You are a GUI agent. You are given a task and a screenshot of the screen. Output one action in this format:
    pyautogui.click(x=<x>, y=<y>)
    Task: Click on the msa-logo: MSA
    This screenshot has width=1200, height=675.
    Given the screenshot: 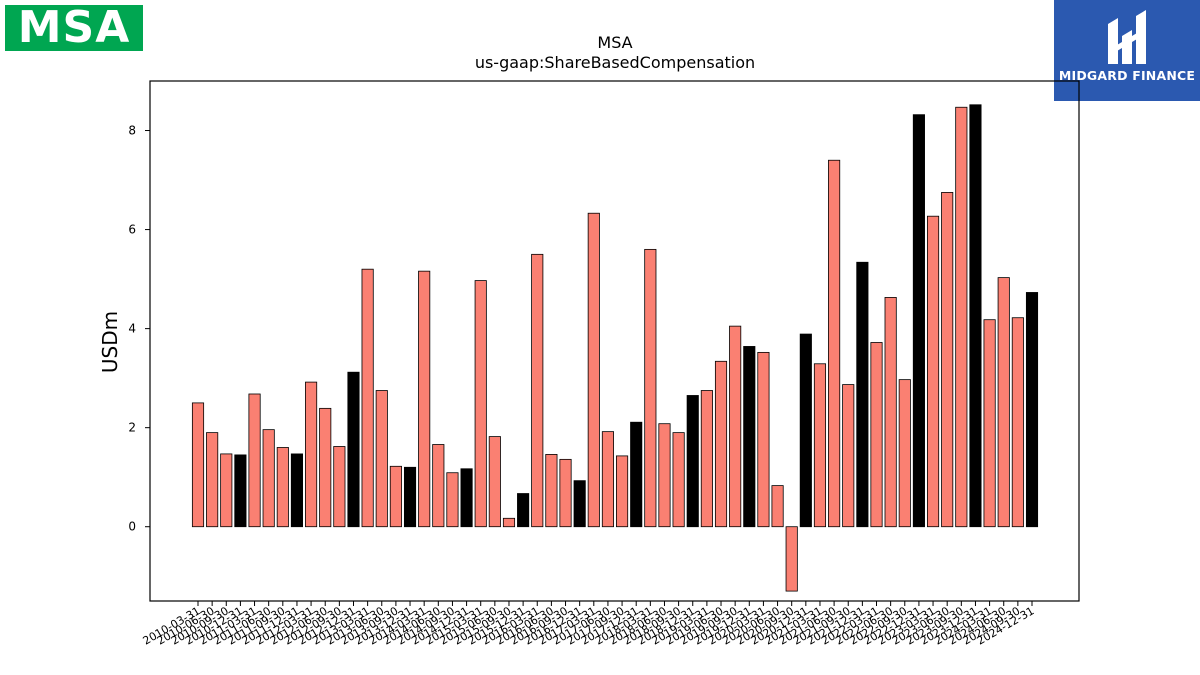 What is the action you would take?
    pyautogui.click(x=74, y=28)
    